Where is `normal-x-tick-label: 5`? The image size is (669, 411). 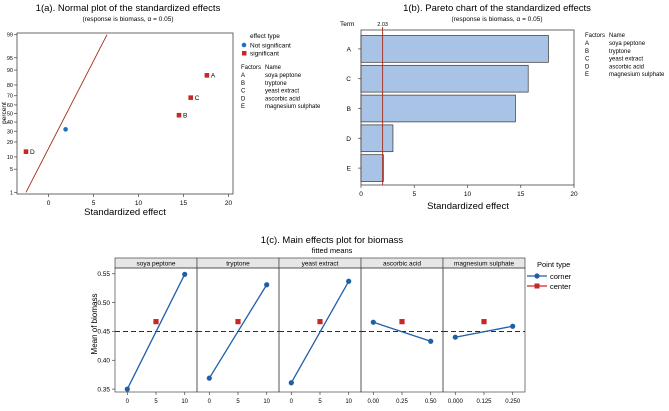
normal-x-tick-label: 5 is located at coordinates (94, 203).